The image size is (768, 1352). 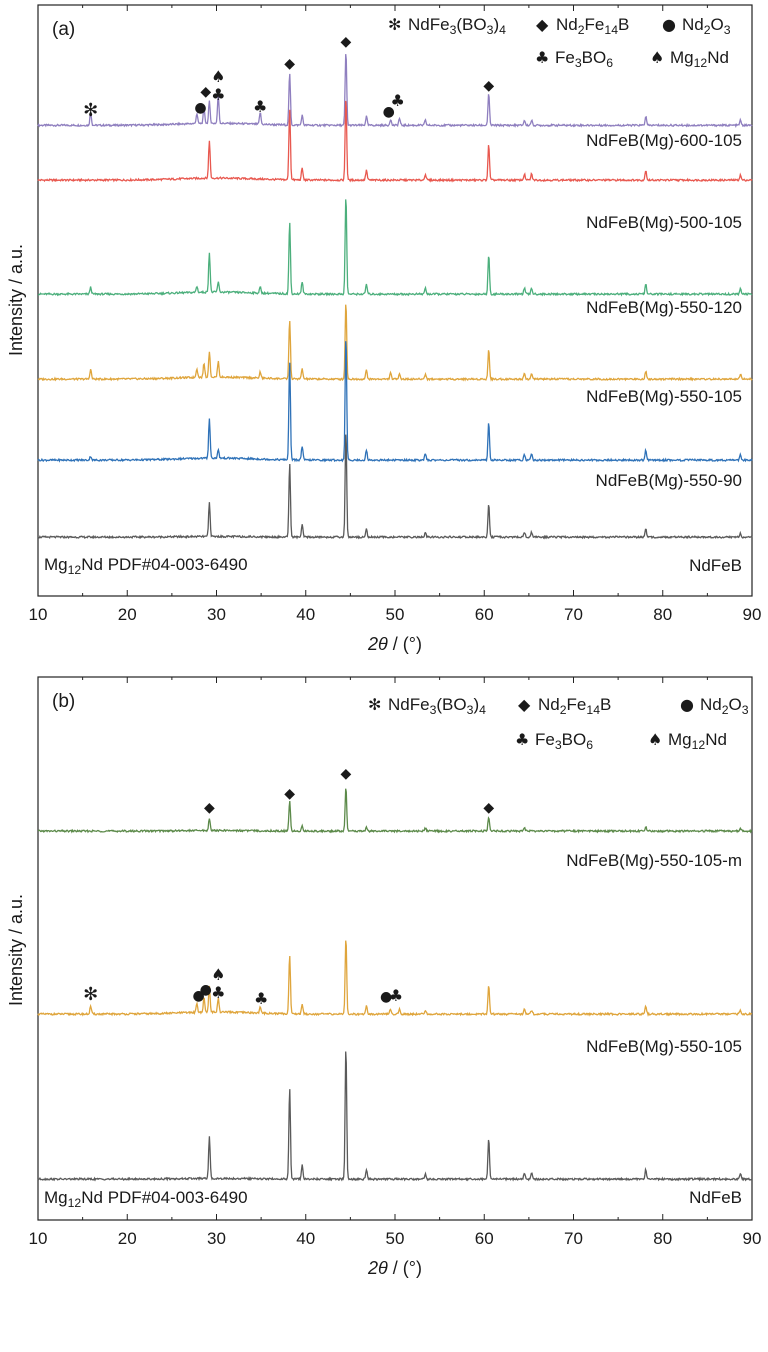 I want to click on series-label: NdFeB(Mg)-550-120, so click(x=664, y=307).